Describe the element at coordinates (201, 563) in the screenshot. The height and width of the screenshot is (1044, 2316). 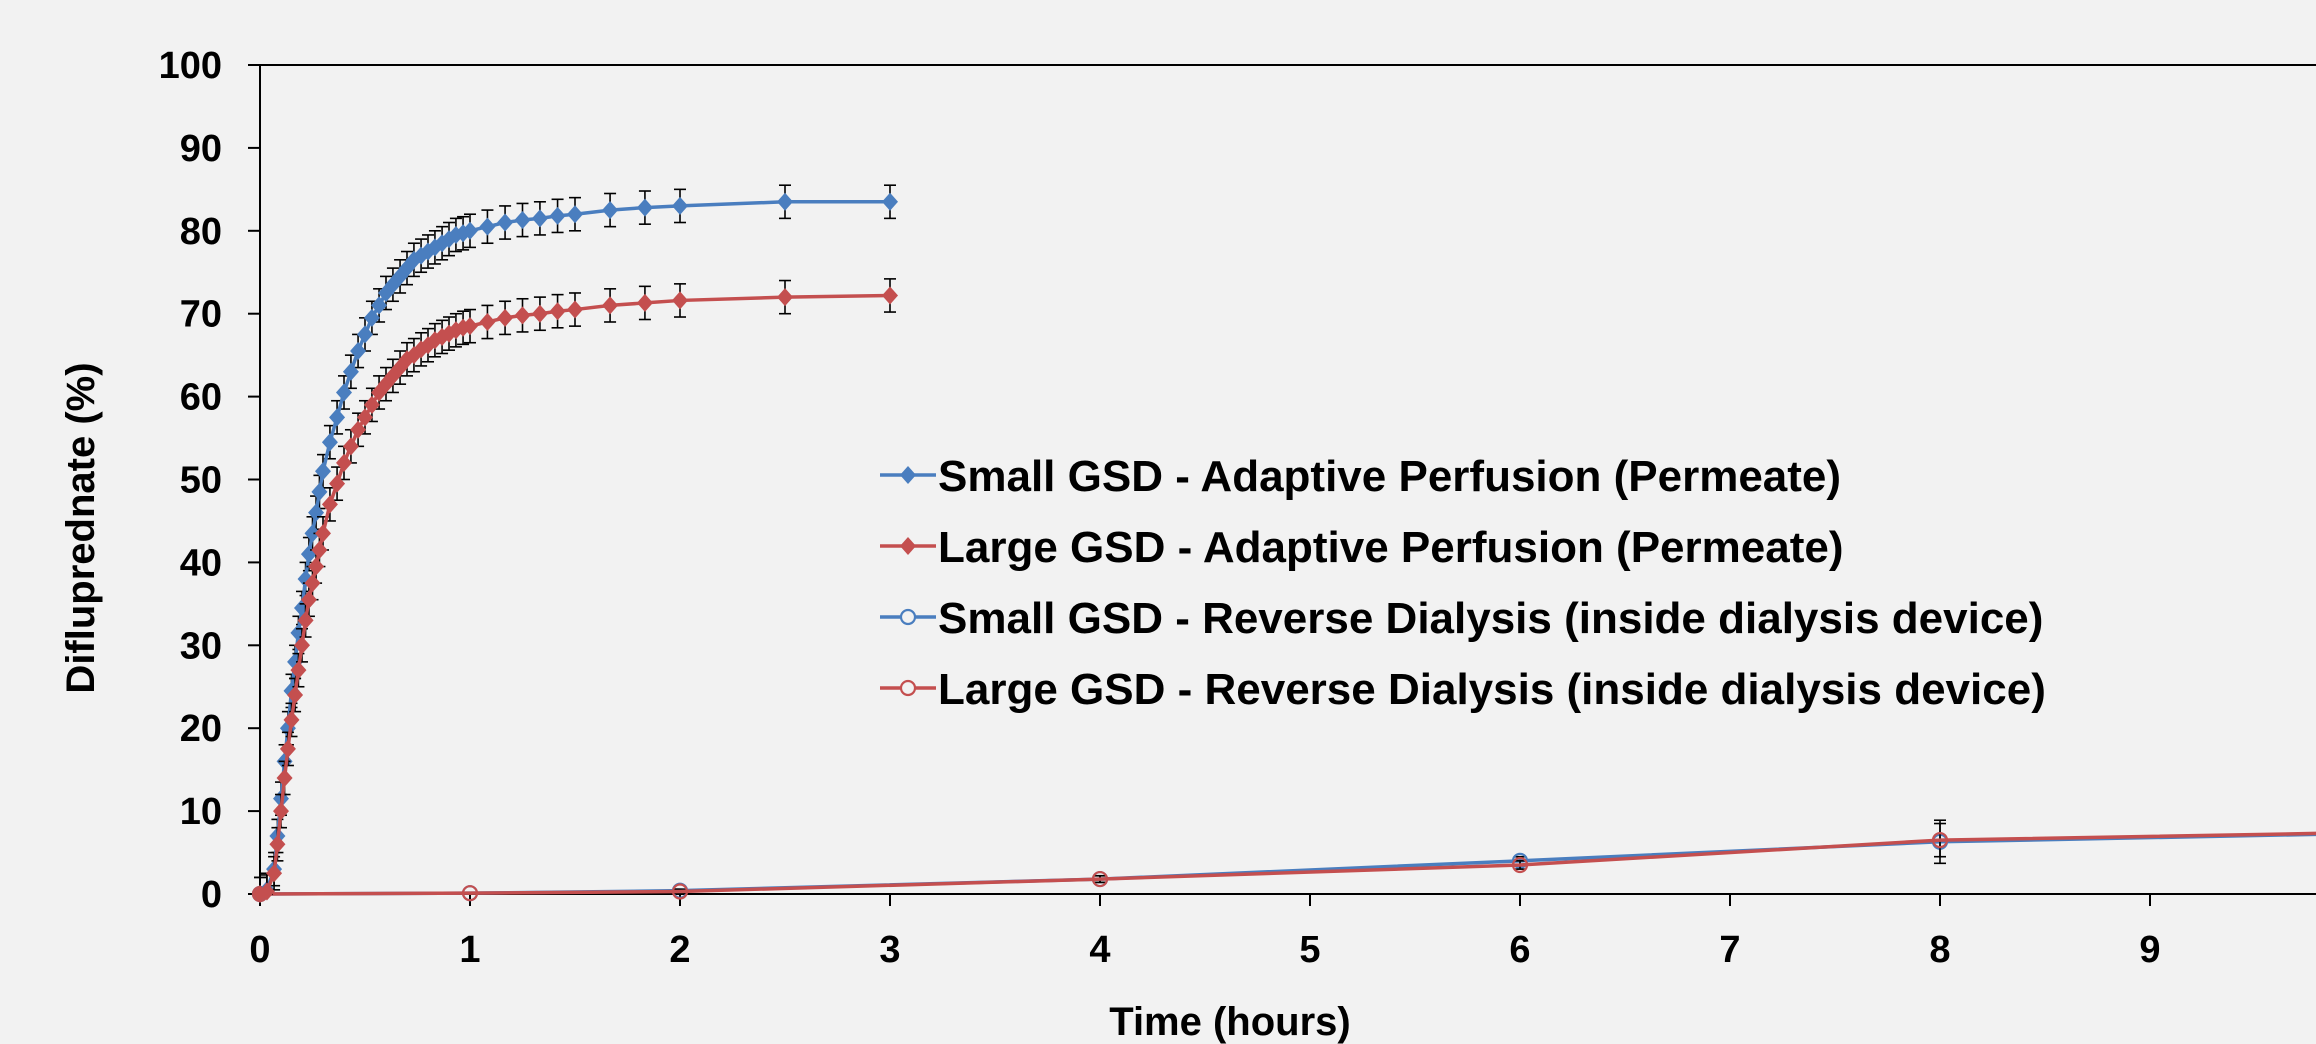
I see `y-tick-label: 40` at that location.